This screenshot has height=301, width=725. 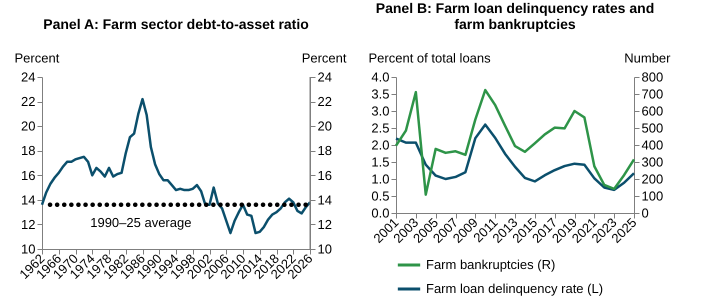 What do you see at coordinates (653, 162) in the screenshot?
I see `y2-tick-label: 300` at bounding box center [653, 162].